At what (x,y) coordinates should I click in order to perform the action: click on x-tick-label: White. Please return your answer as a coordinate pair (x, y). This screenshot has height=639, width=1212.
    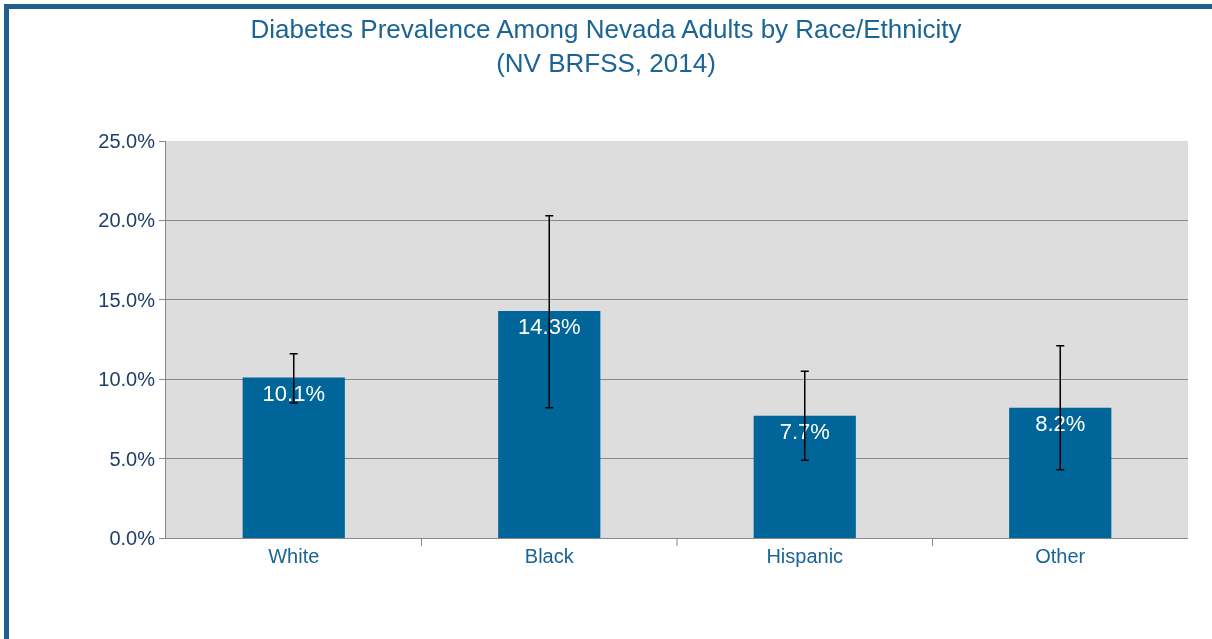
    Looking at the image, I should click on (294, 556).